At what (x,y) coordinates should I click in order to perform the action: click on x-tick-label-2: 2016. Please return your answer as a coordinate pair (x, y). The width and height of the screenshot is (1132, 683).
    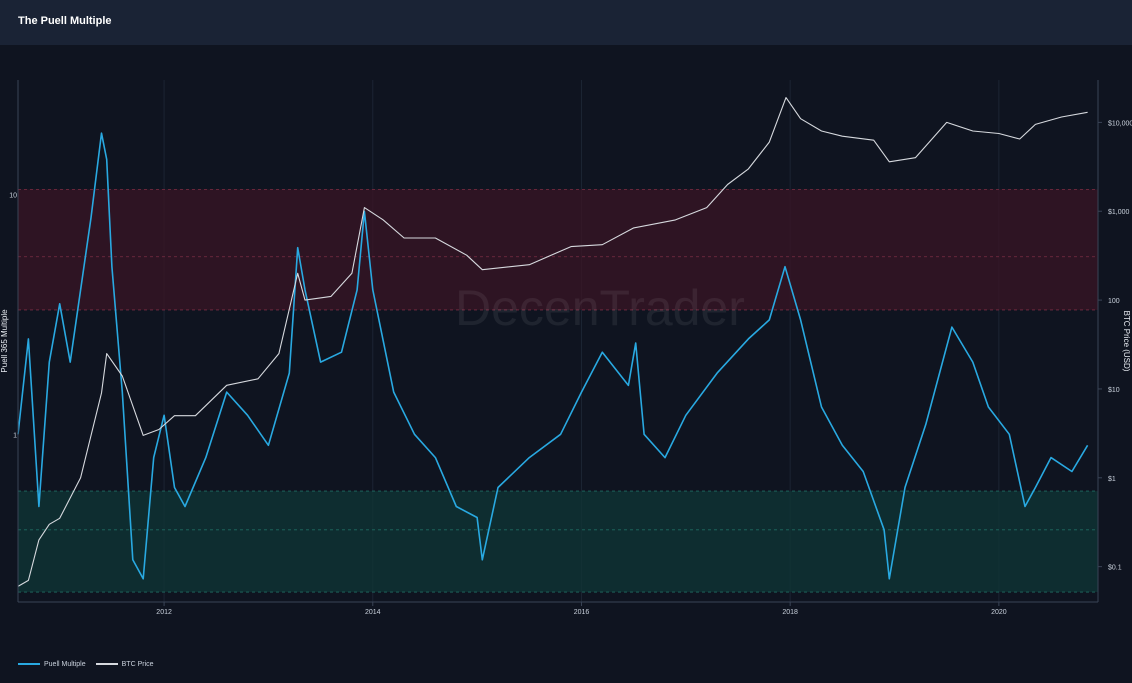
    Looking at the image, I should click on (582, 612).